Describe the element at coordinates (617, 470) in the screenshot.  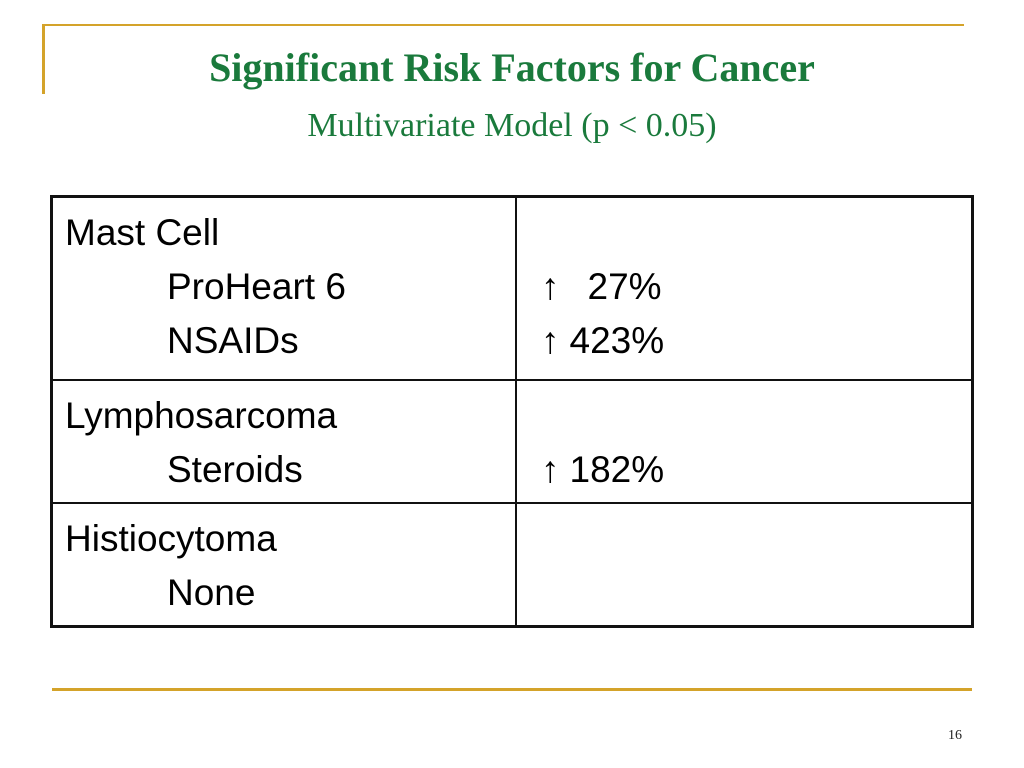
I see `effect-percent: 182%` at that location.